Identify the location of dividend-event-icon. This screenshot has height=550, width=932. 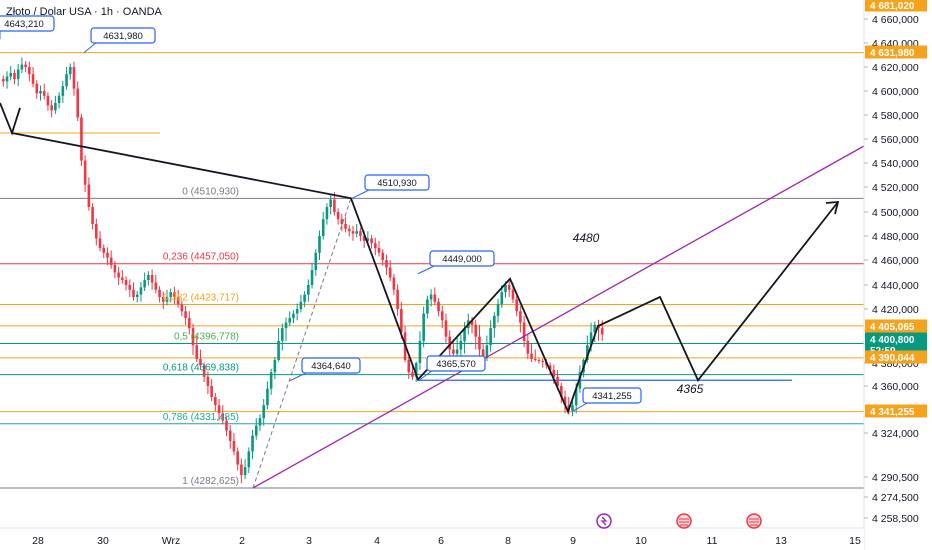
(604, 521).